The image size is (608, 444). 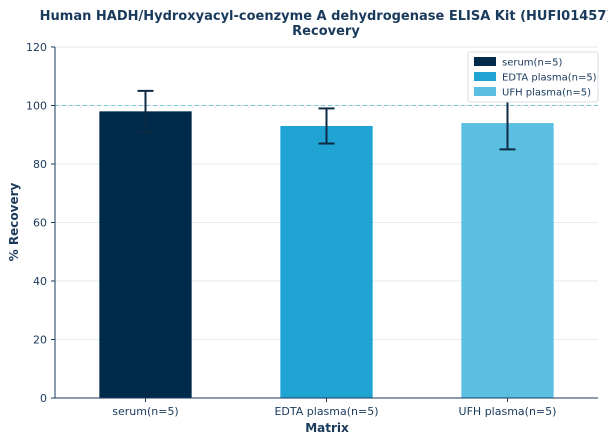 I want to click on legend-box, so click(x=533, y=77).